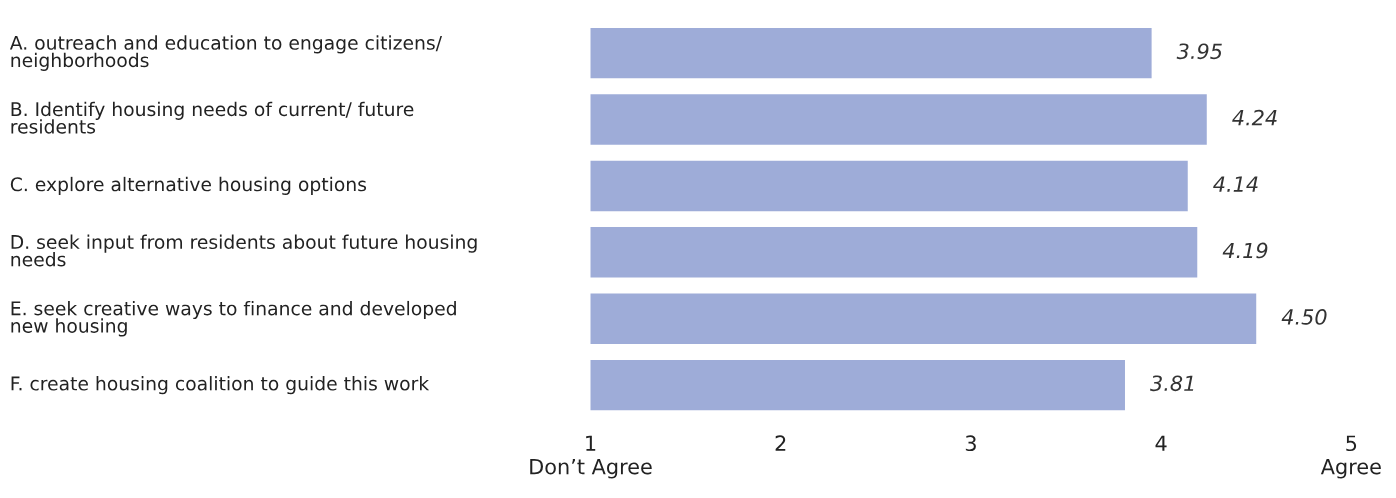 The width and height of the screenshot is (1396, 498). Describe the element at coordinates (244, 250) in the screenshot. I see `y-tick-label: D. seek input from residents about future housing needs` at that location.